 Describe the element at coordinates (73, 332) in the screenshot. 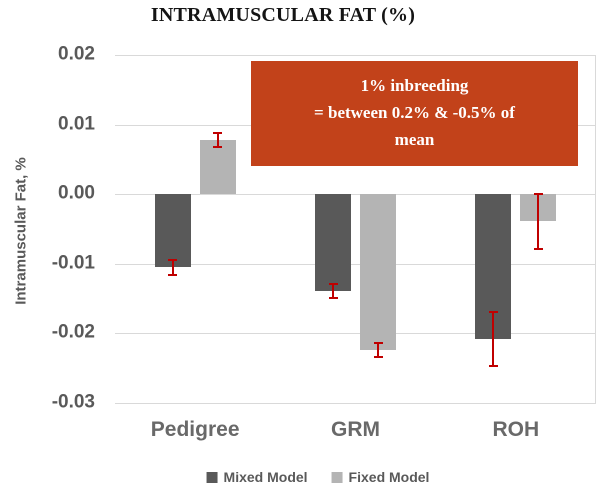

I see `y-tick-label: -0.02` at that location.